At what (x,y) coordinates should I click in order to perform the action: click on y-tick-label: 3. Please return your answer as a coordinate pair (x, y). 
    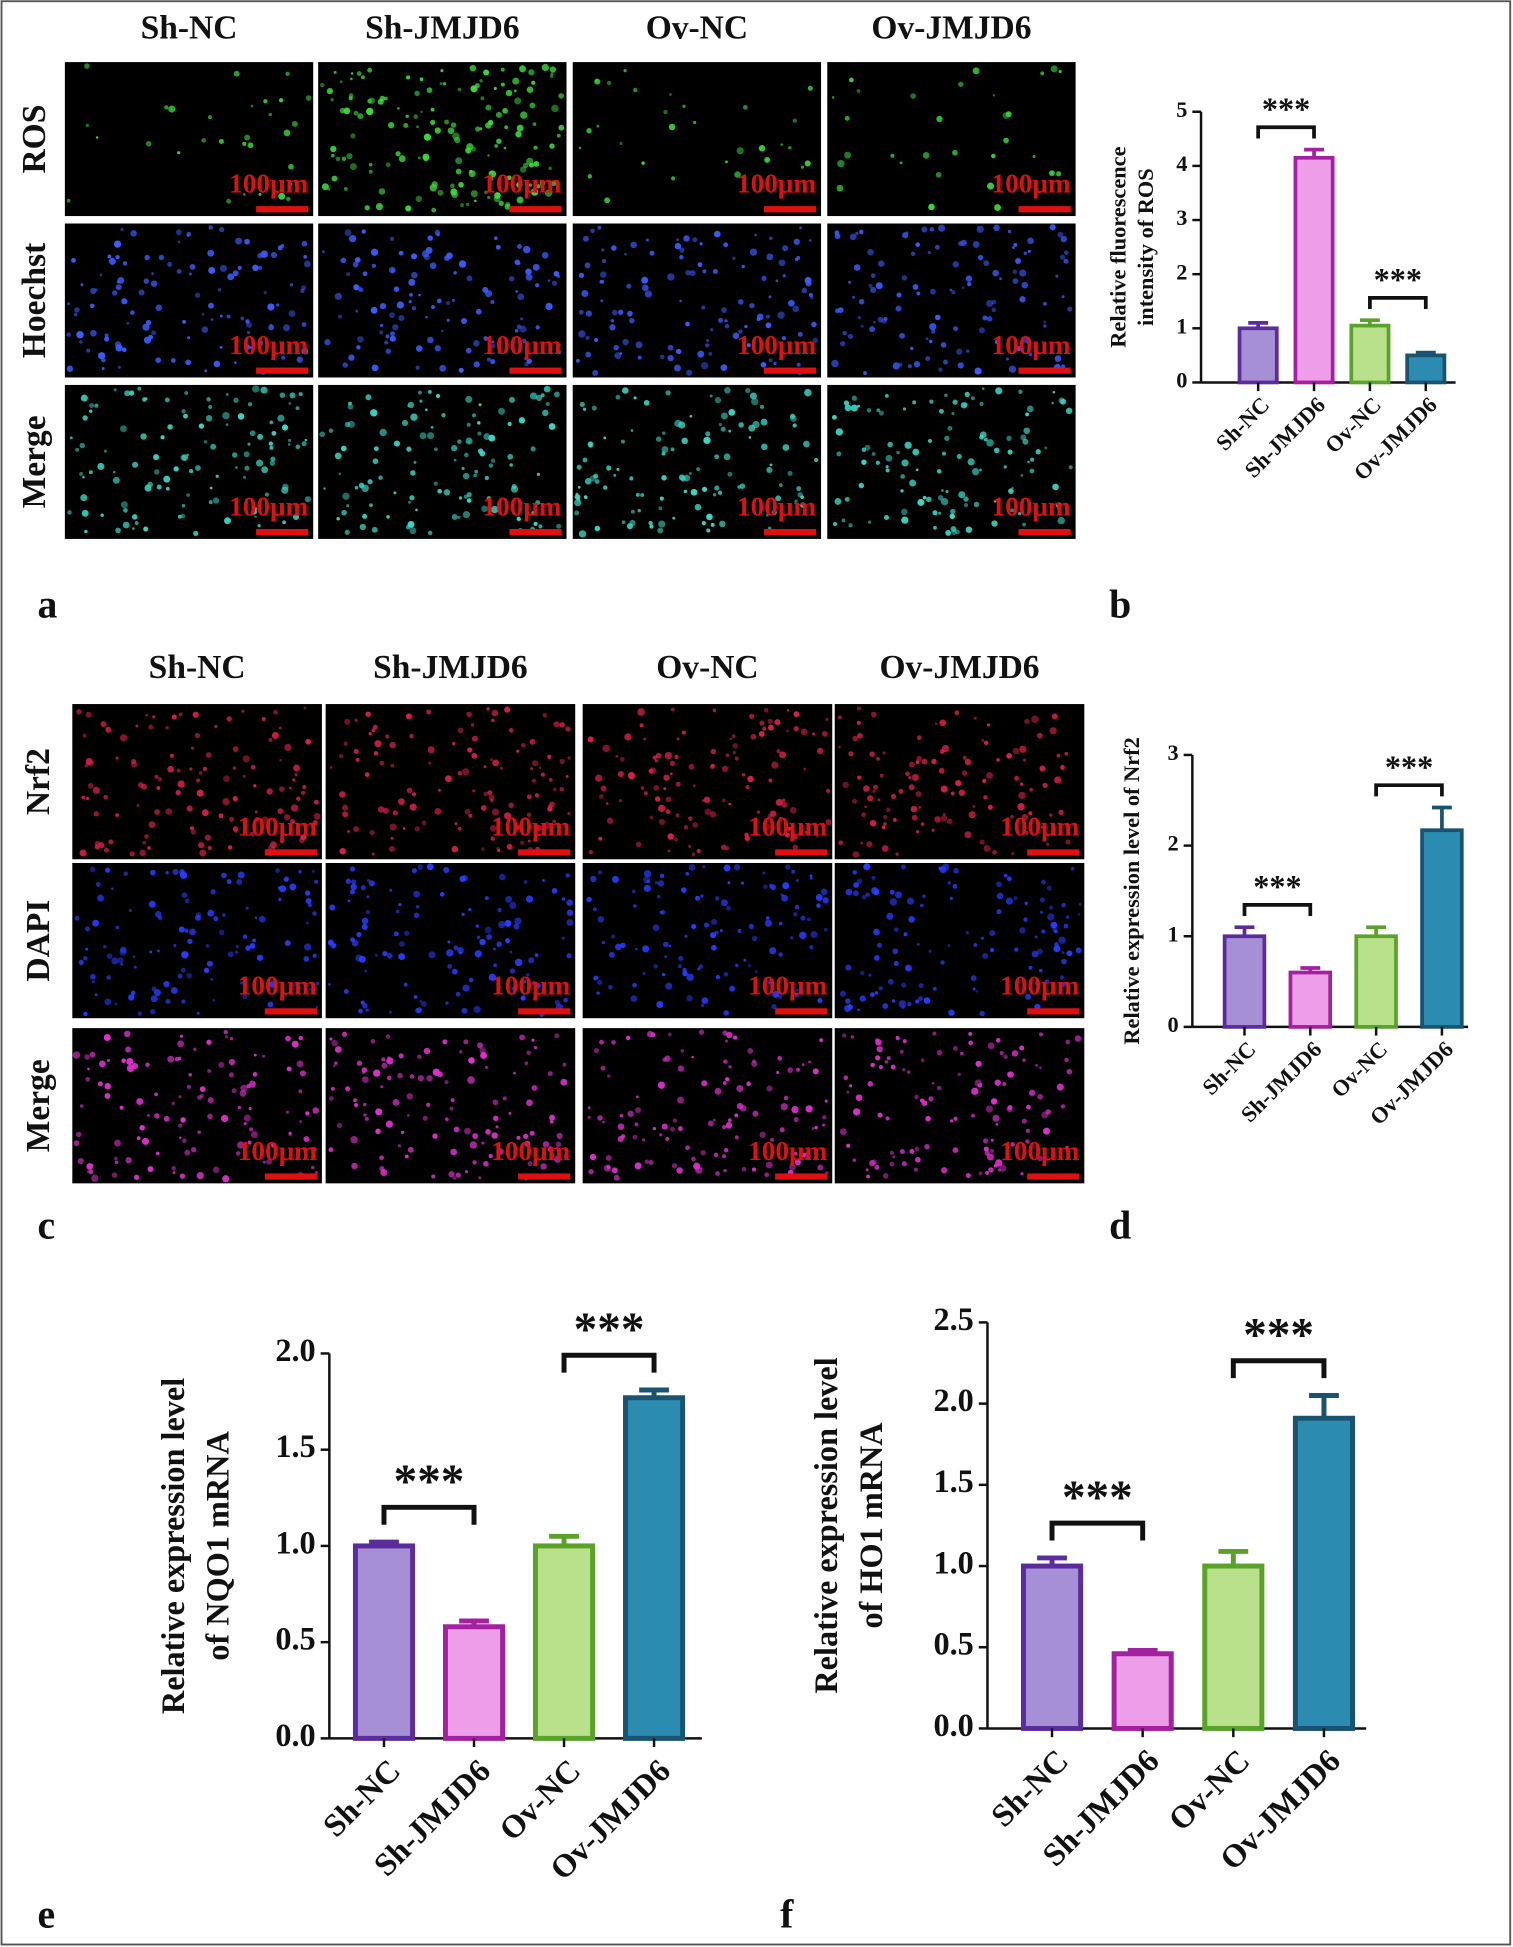
    Looking at the image, I should click on (1181, 217).